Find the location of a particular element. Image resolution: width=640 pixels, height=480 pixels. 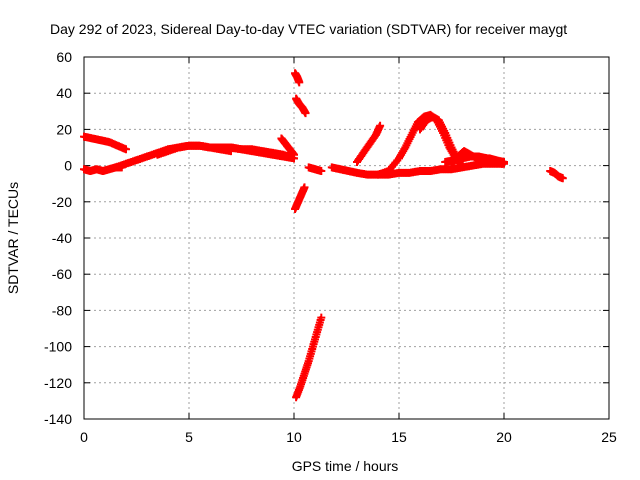

series-arc-d is located at coordinates (194, 150).